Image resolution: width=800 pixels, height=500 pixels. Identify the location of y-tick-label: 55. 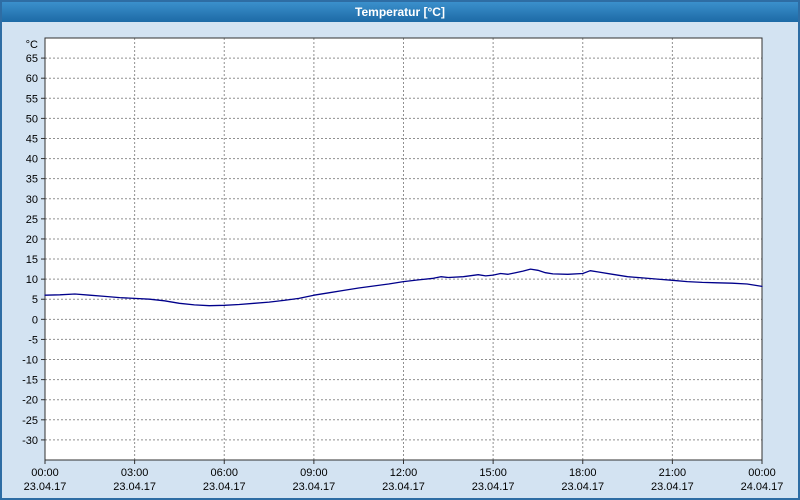
(32, 99).